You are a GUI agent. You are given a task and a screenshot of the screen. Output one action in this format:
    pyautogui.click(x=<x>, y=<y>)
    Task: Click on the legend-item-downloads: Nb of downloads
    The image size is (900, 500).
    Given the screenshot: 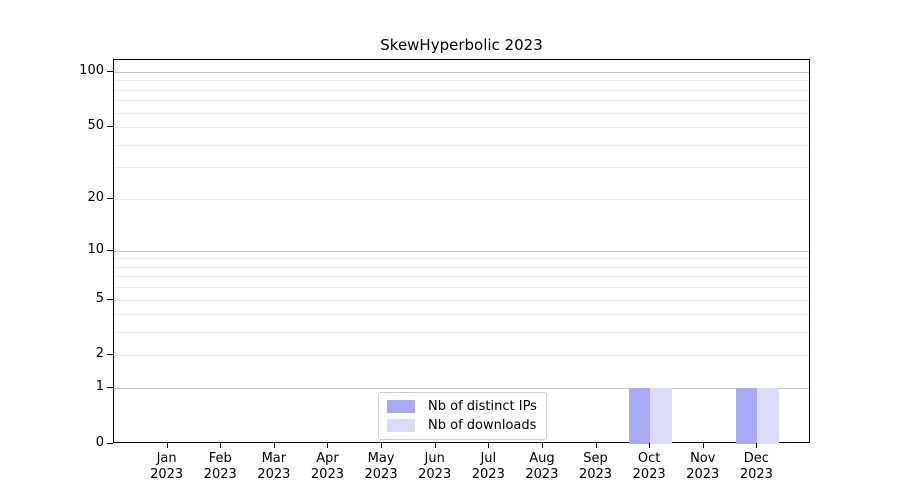 What is the action you would take?
    pyautogui.click(x=462, y=425)
    